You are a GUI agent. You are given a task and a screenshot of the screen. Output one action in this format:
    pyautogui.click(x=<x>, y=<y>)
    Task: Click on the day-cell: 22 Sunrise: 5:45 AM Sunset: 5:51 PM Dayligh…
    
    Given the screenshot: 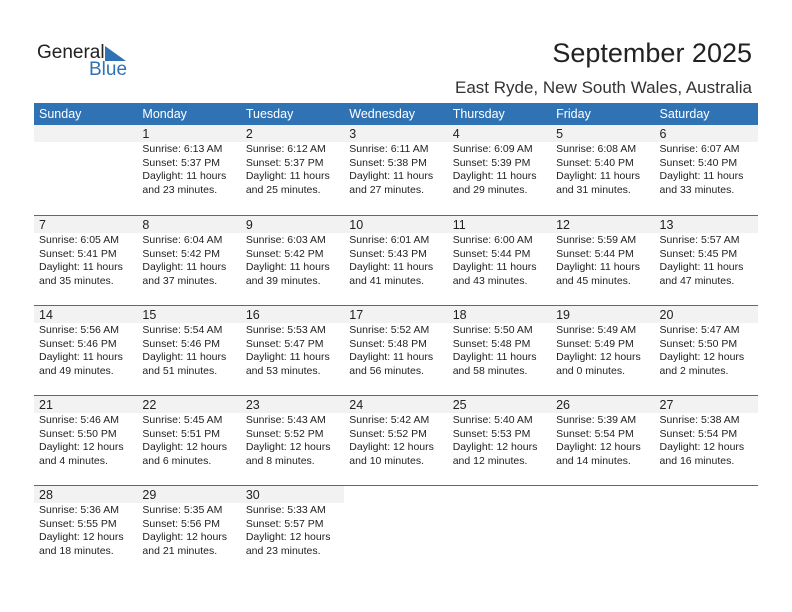 What is the action you would take?
    pyautogui.click(x=189, y=441)
    